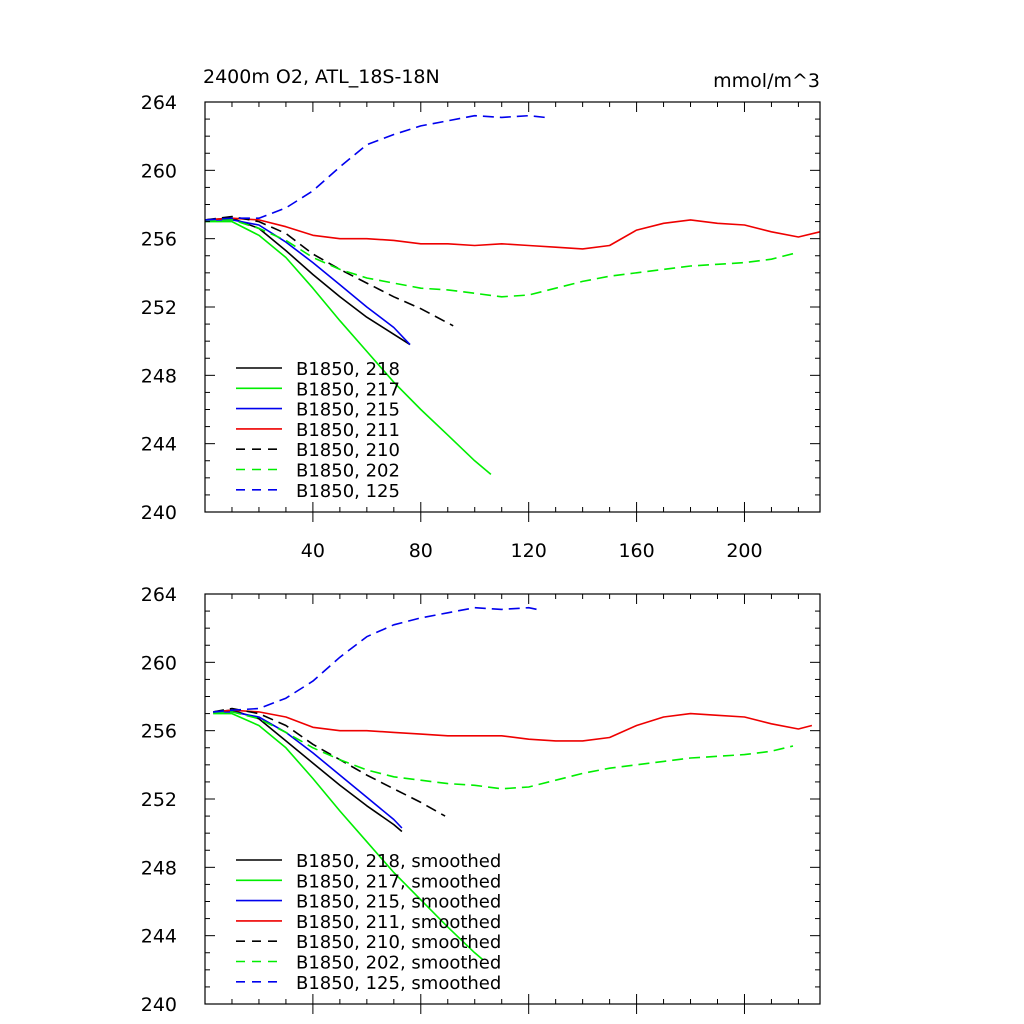 The width and height of the screenshot is (1024, 1024). What do you see at coordinates (348, 430) in the screenshot?
I see `legend-label-3: B1850, 211` at bounding box center [348, 430].